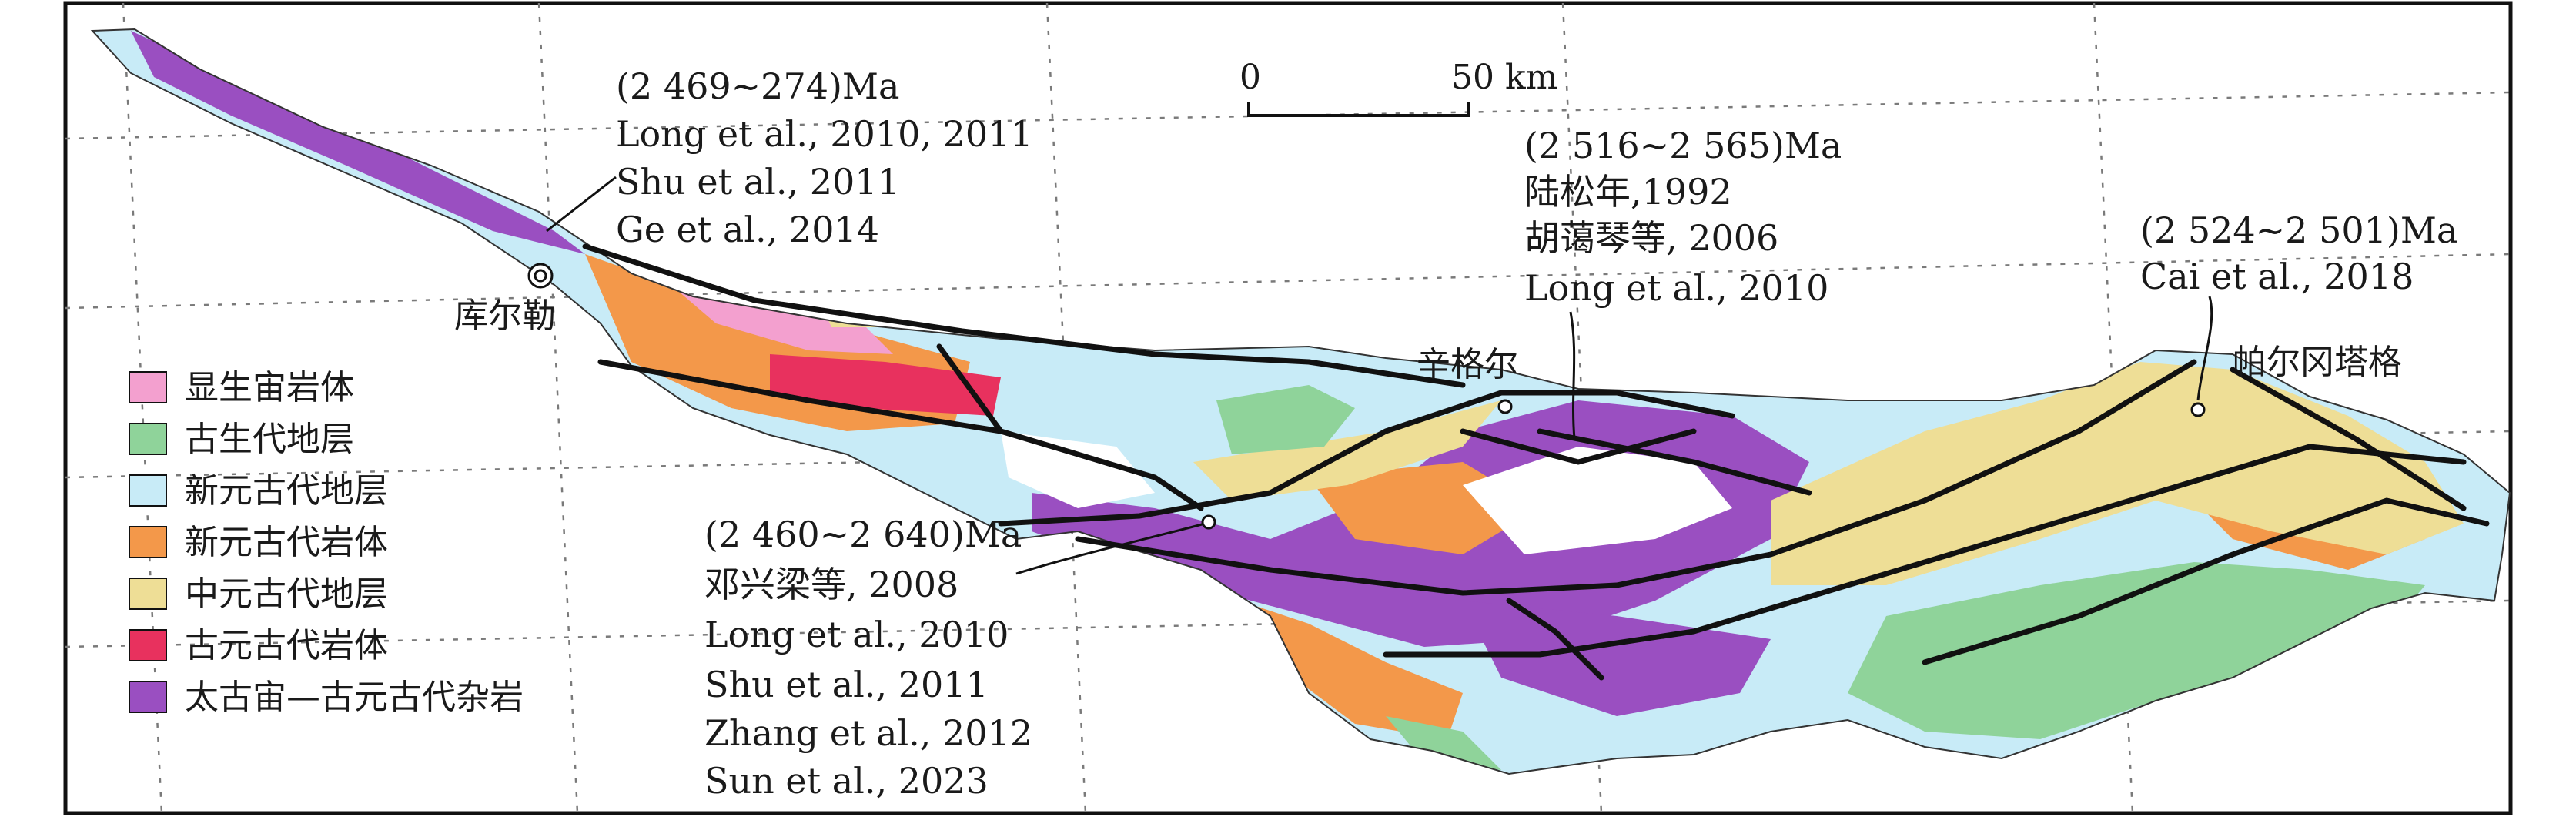  I want to click on unit-paleozoic-strata-southeast, so click(2136, 650).